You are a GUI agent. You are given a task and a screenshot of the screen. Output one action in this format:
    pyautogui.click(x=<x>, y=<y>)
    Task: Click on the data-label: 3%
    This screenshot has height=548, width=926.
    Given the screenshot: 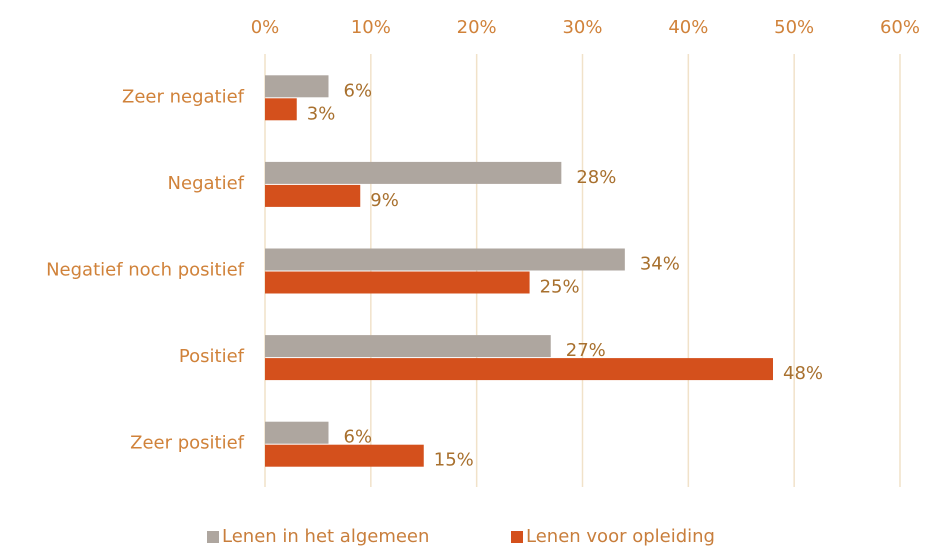 What is the action you would take?
    pyautogui.click(x=321, y=113)
    